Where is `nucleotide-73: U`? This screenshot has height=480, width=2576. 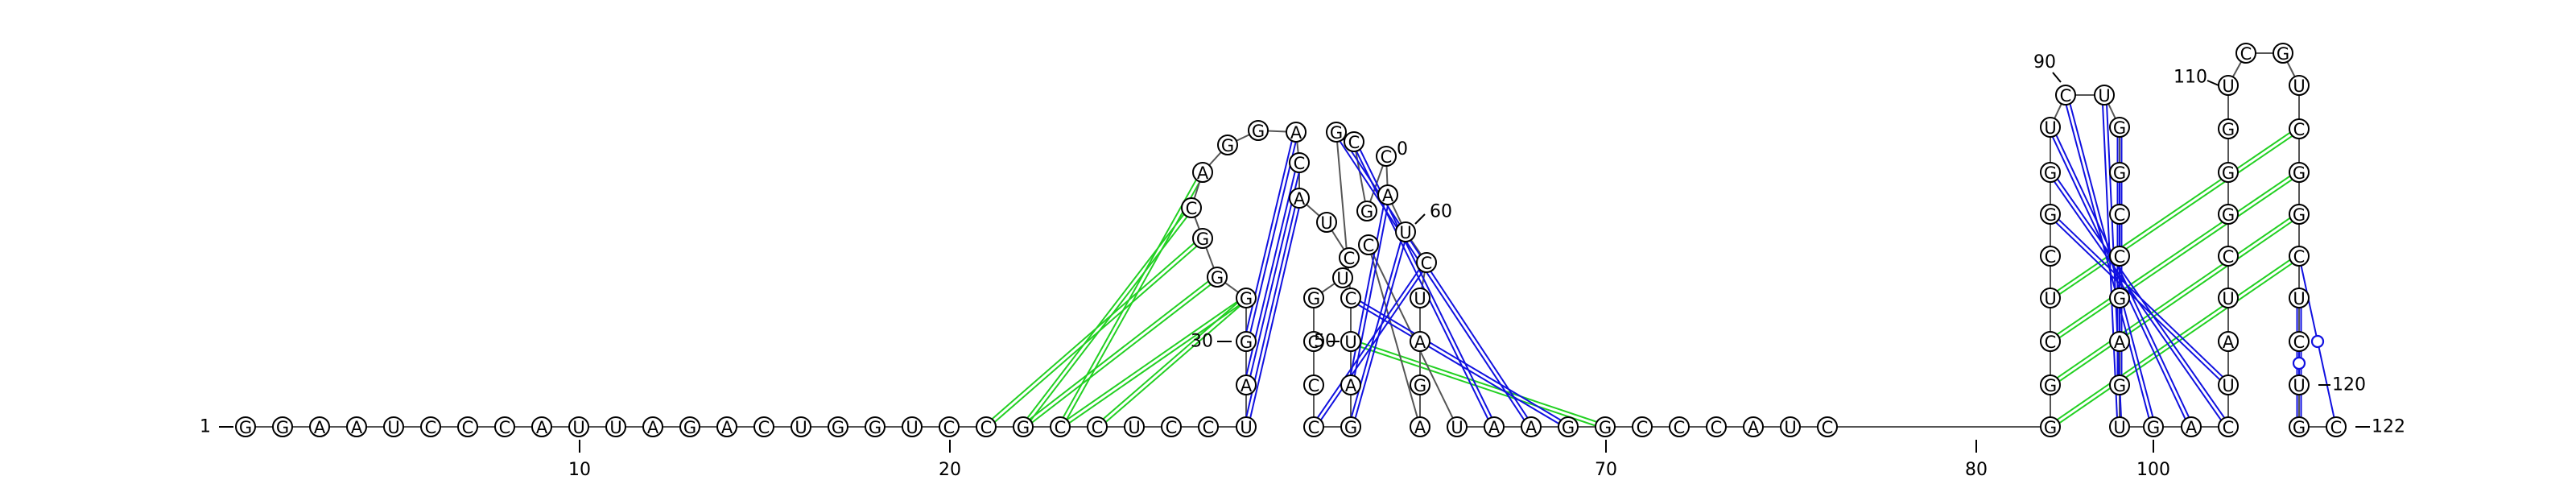 nucleotide-73: U is located at coordinates (1790, 426).